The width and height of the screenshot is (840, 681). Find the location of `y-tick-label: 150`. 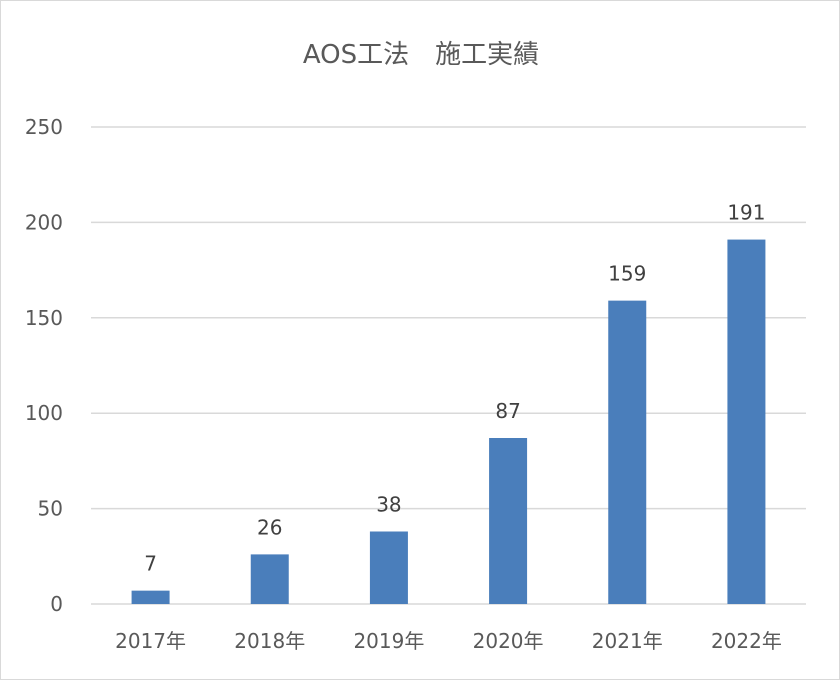

y-tick-label: 150 is located at coordinates (44, 318).